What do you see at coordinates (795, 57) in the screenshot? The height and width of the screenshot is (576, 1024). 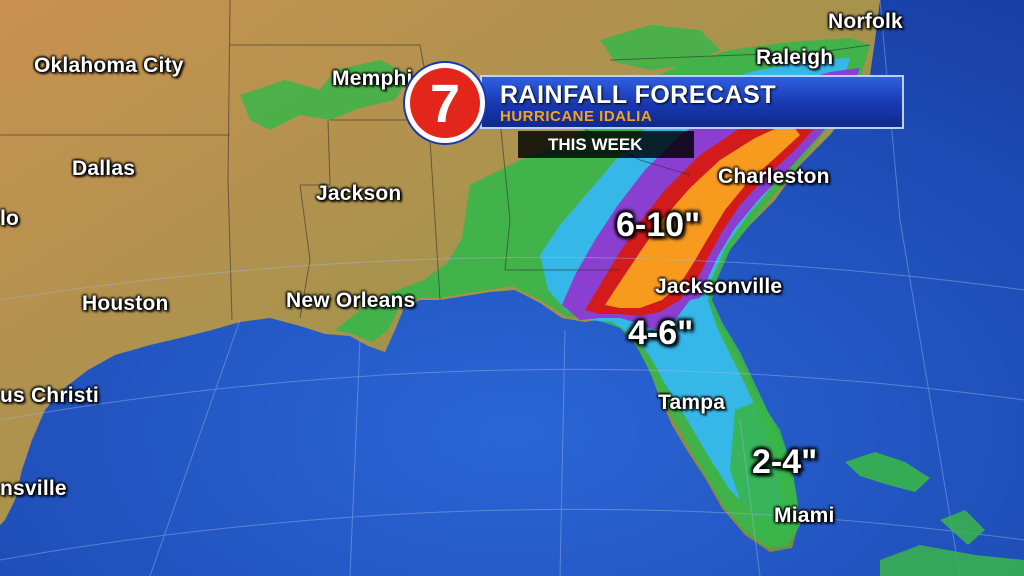 I see `city-raleigh: Raleigh` at bounding box center [795, 57].